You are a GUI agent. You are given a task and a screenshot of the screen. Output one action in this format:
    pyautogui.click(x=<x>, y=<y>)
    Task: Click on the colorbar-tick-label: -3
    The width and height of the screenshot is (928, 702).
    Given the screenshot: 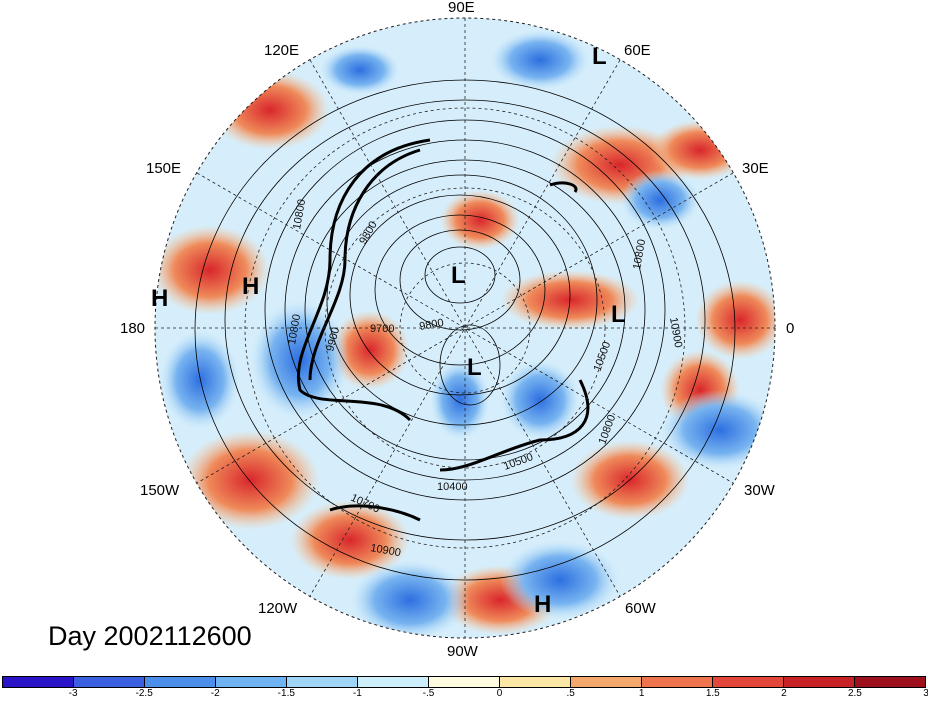 What is the action you would take?
    pyautogui.click(x=73, y=693)
    